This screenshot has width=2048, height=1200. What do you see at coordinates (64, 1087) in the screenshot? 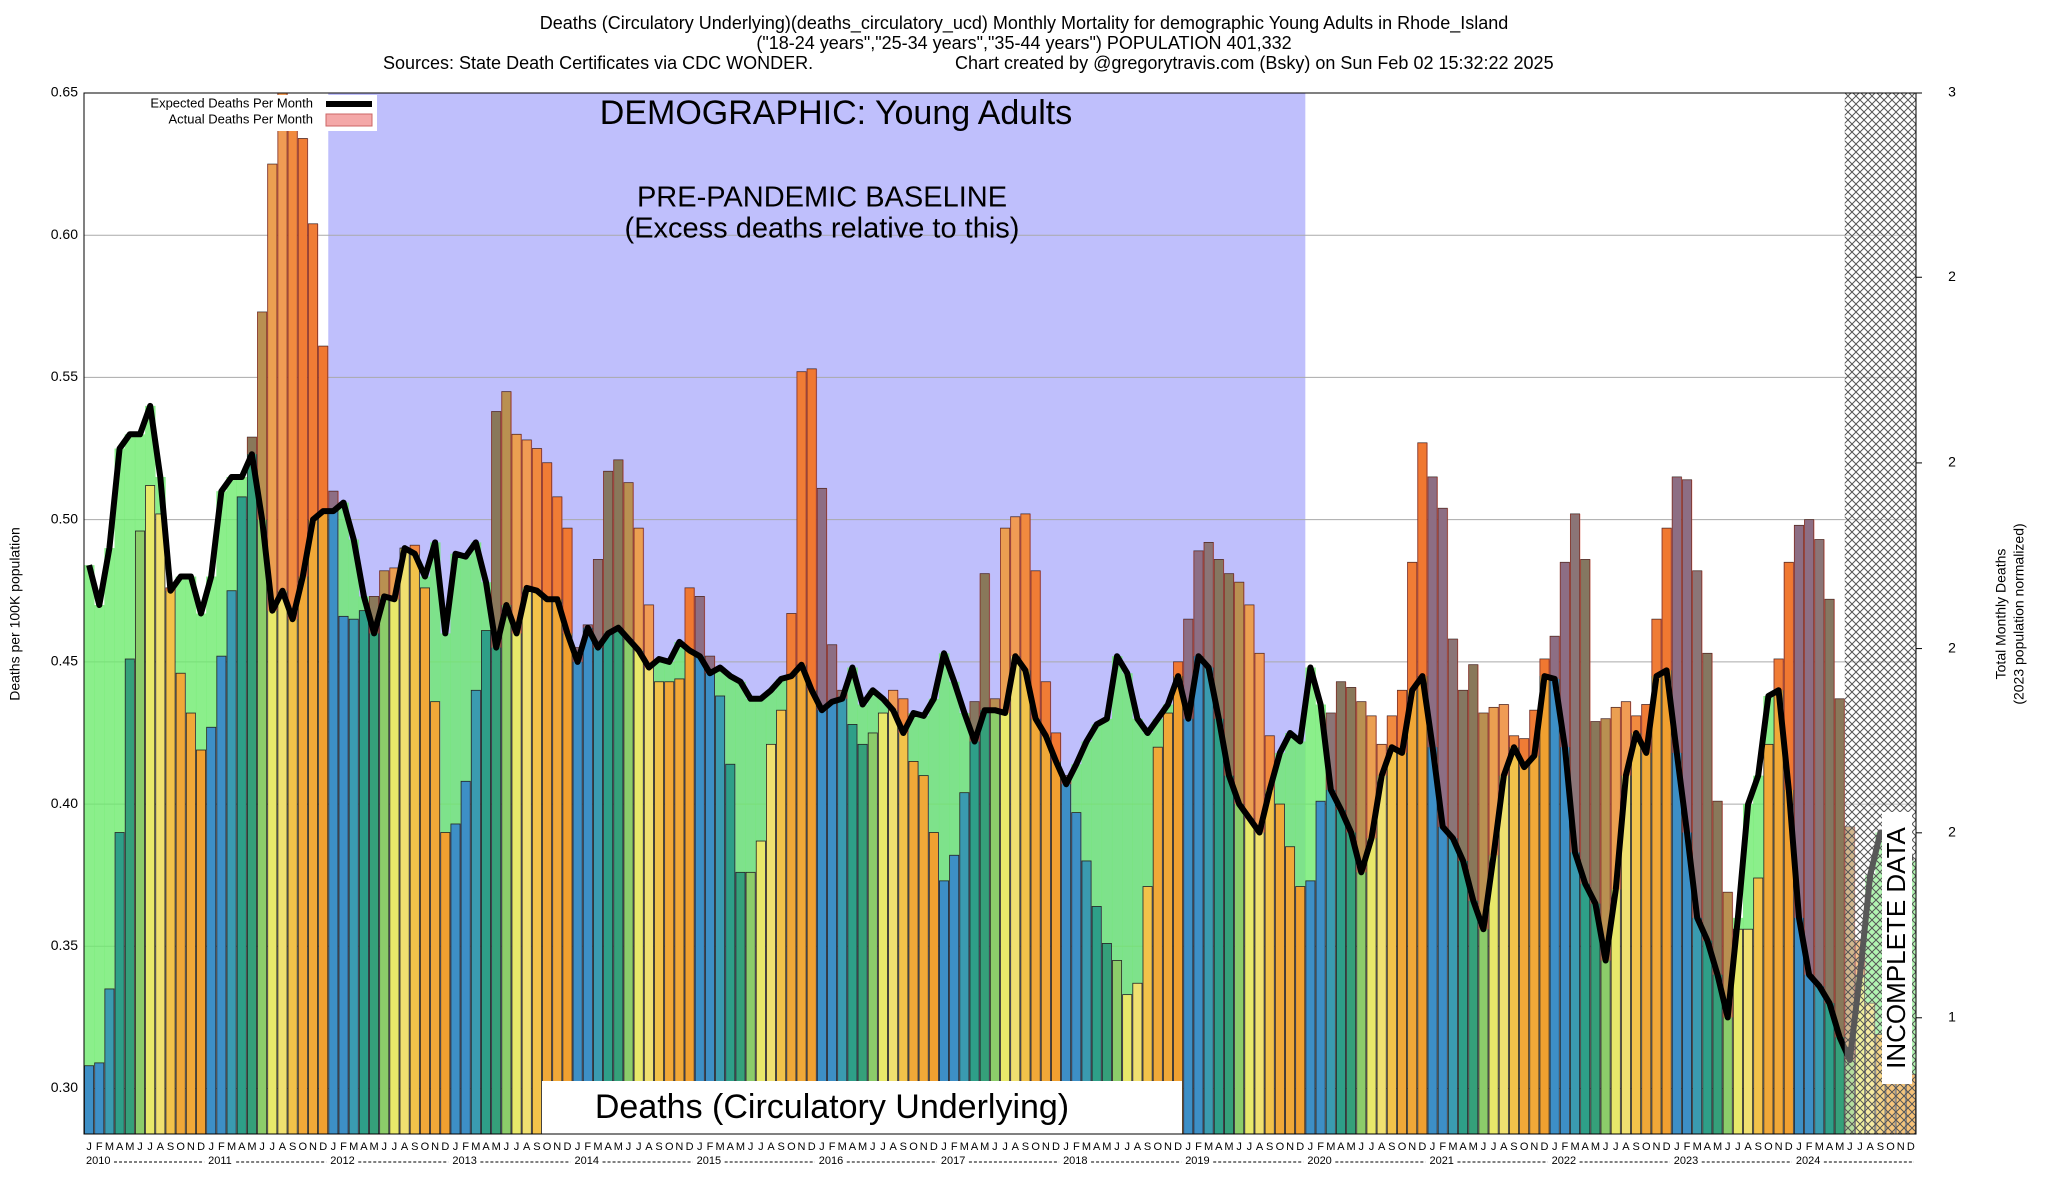
I see `y-tick-label: 0.30` at bounding box center [64, 1087].